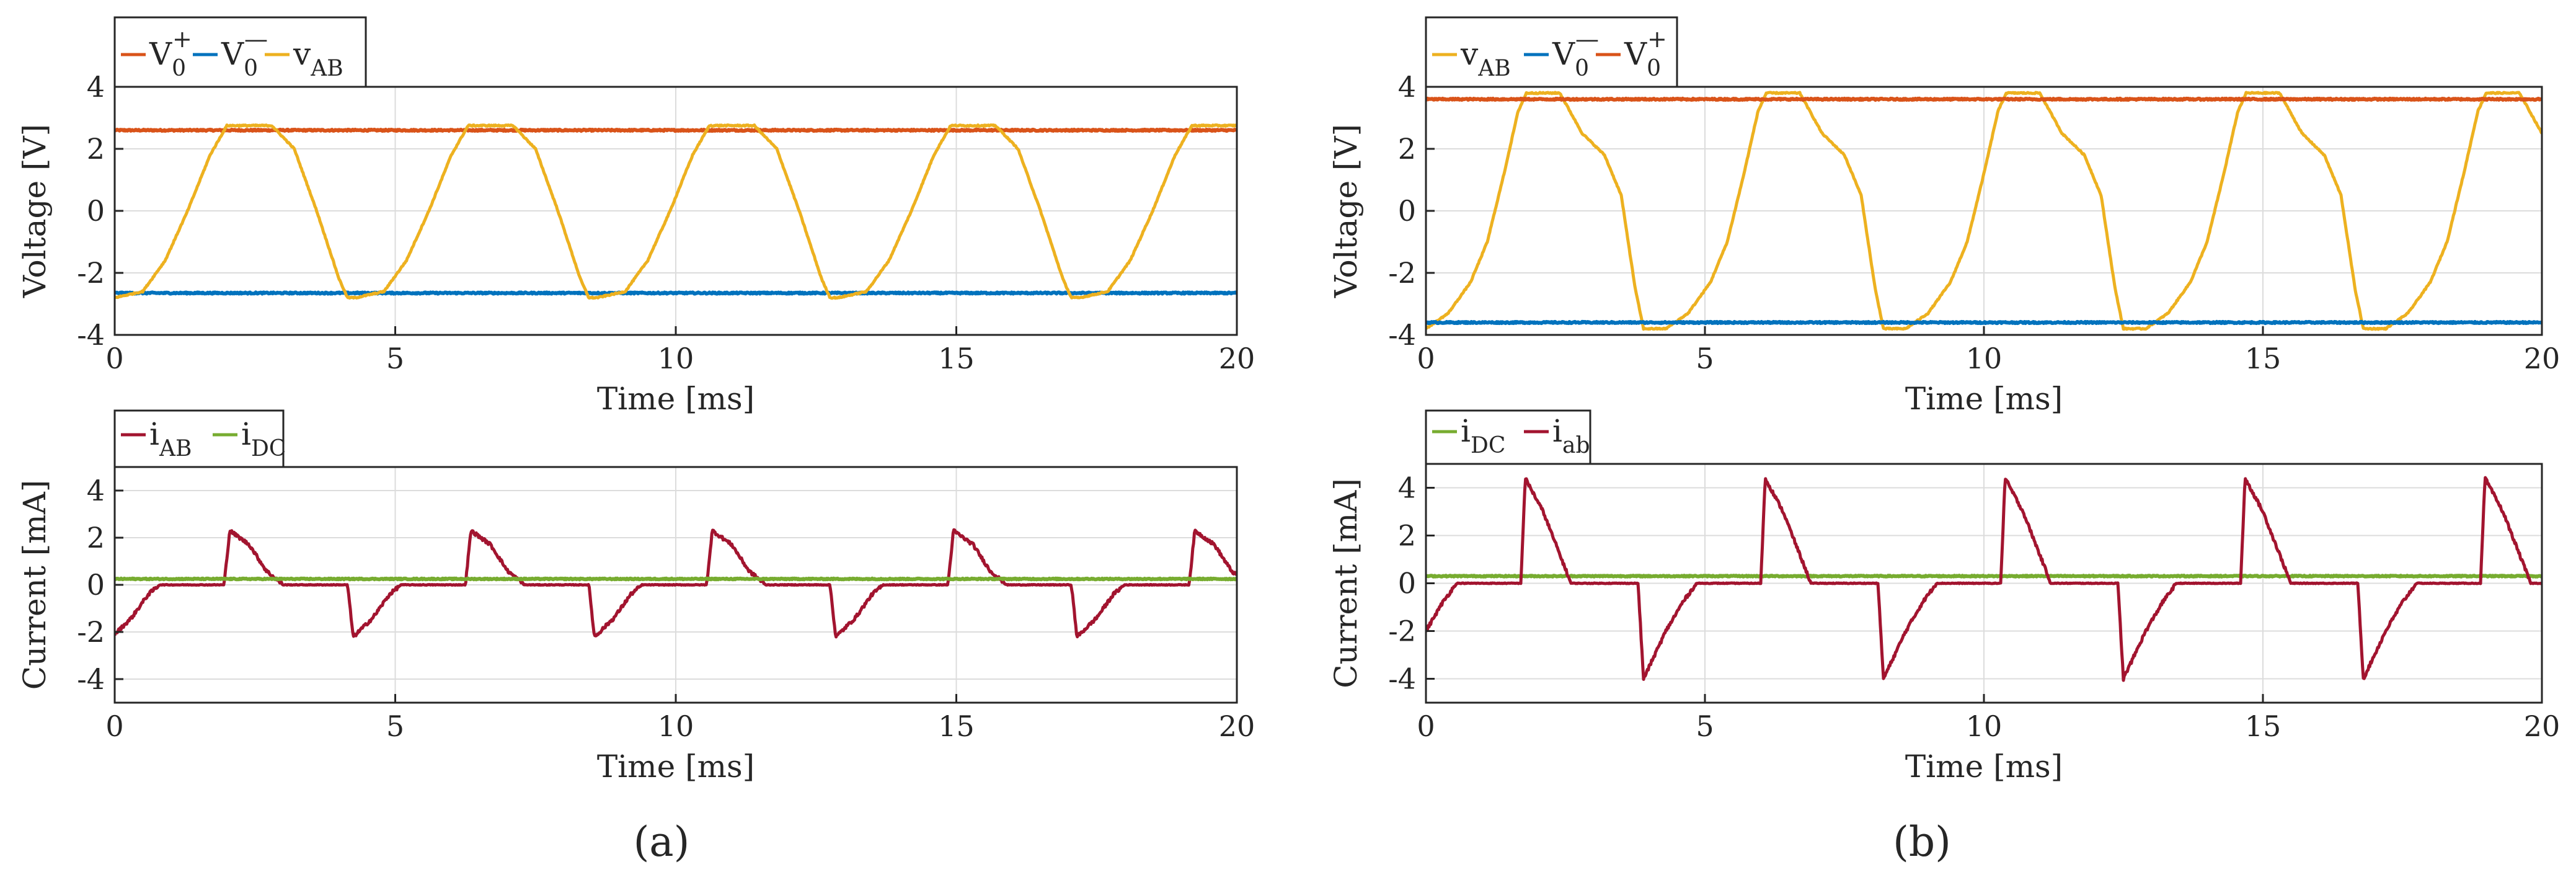 Image resolution: width=2576 pixels, height=885 pixels. What do you see at coordinates (170, 438) in the screenshot?
I see `legend-label-iab: iAB` at bounding box center [170, 438].